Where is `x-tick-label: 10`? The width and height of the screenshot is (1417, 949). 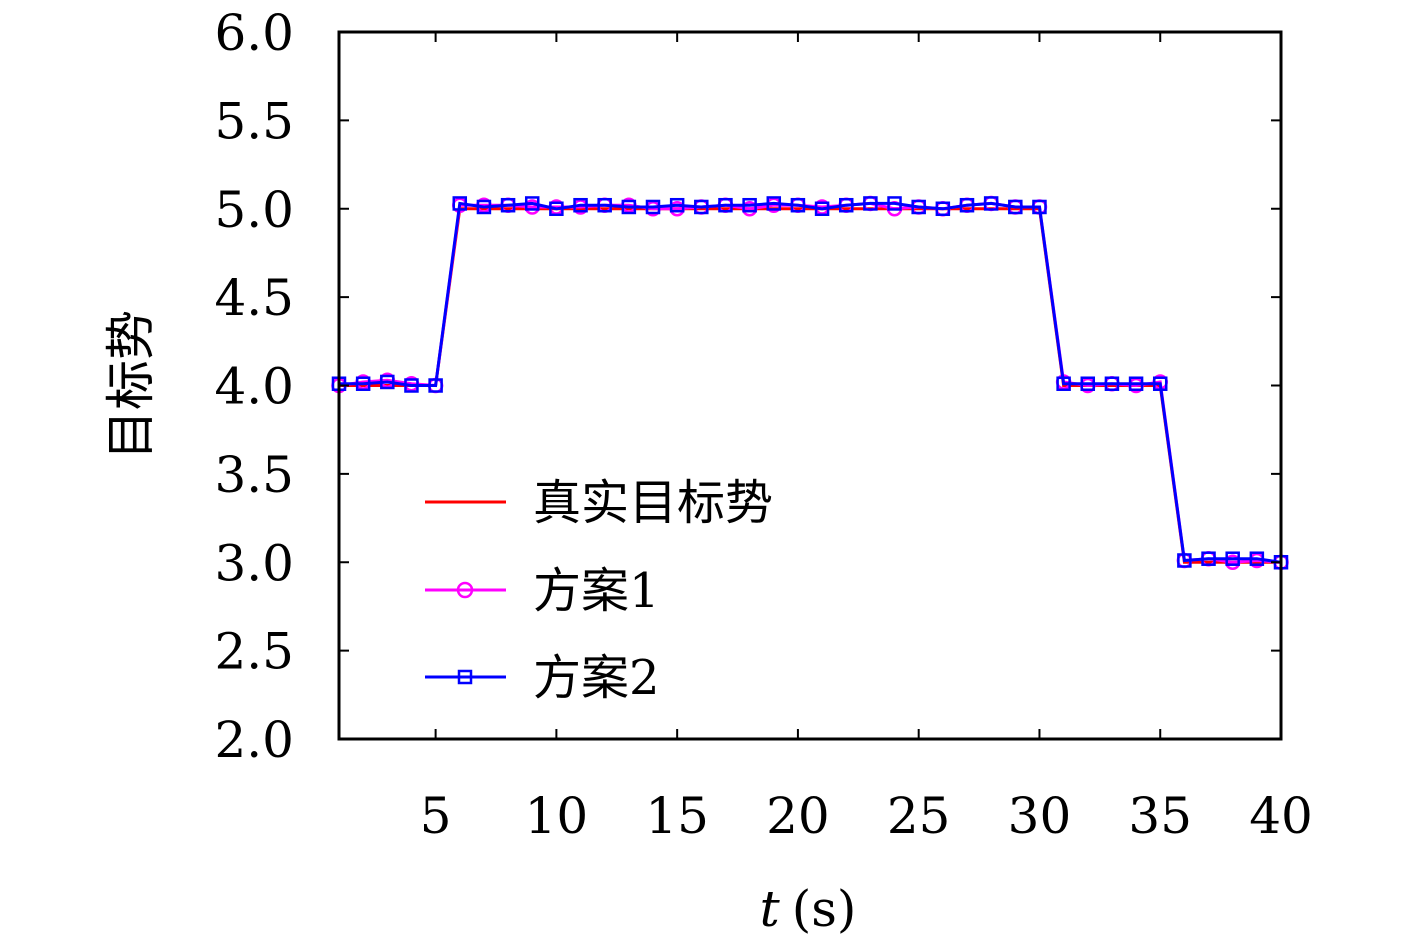 x-tick-label: 10 is located at coordinates (557, 816).